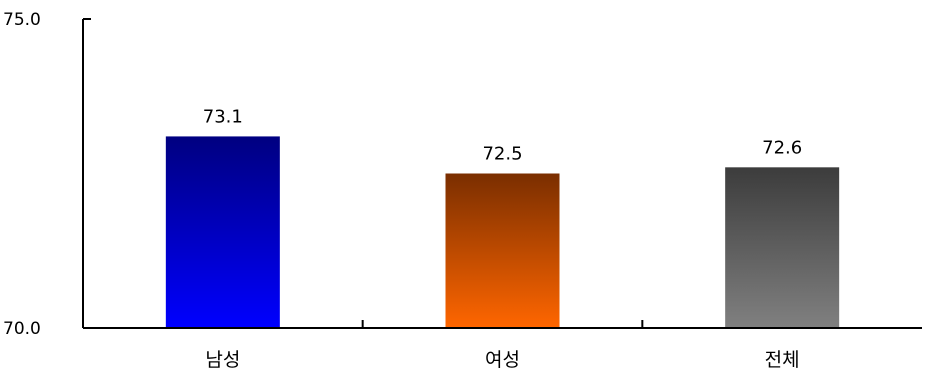  I want to click on y-tick-label: 75.0, so click(22, 20).